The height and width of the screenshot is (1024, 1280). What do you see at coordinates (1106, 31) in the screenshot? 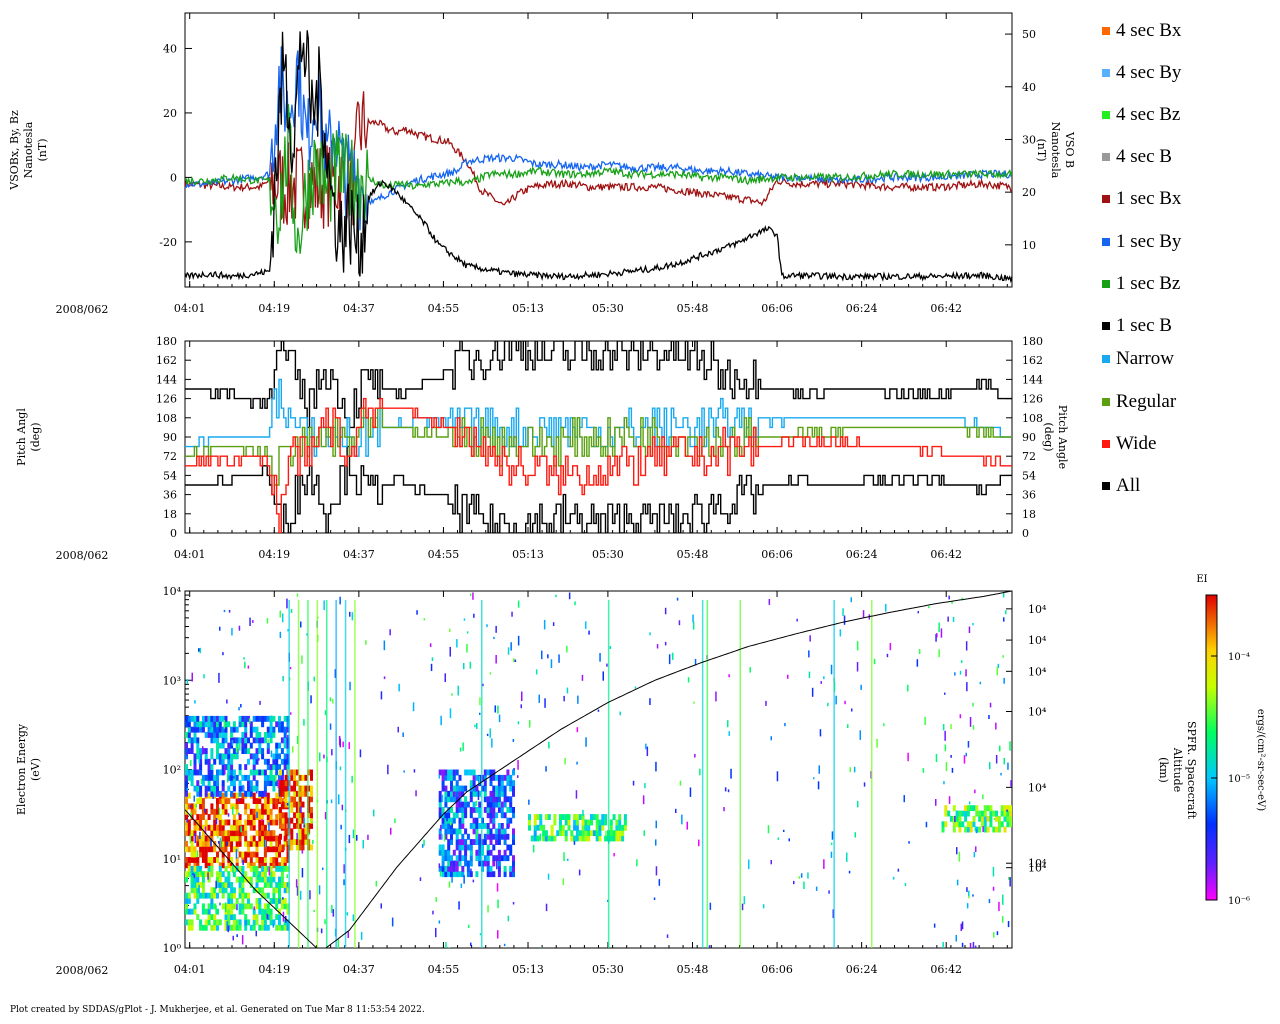
I see `legend-swatch` at bounding box center [1106, 31].